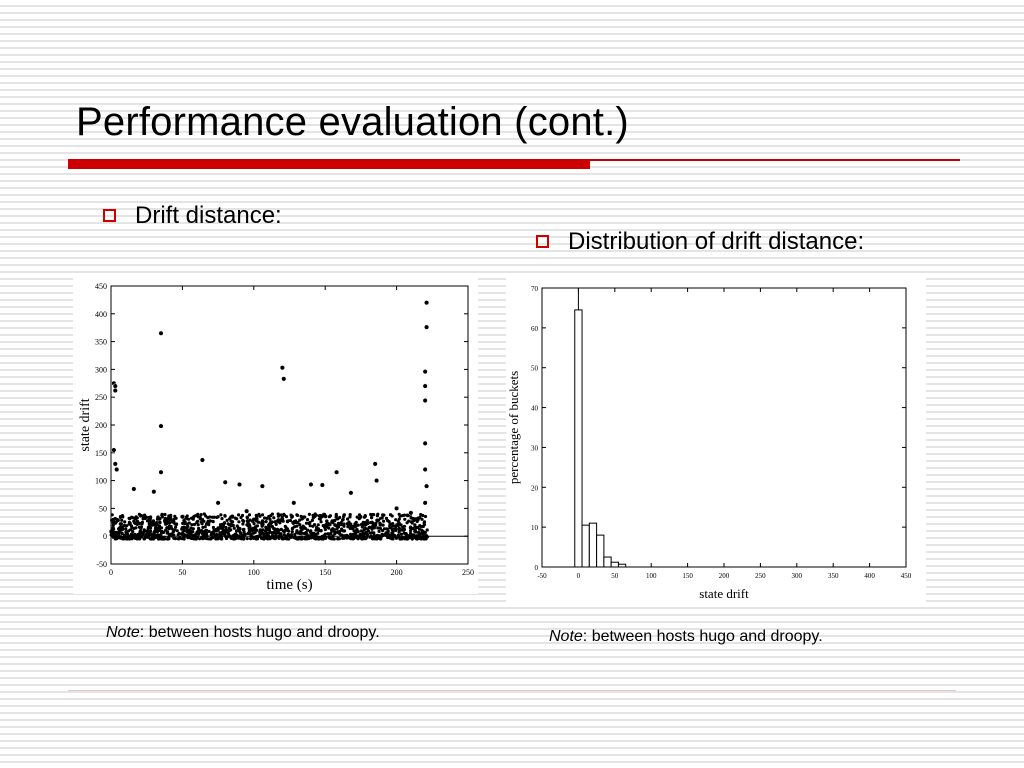 The height and width of the screenshot is (768, 1024). I want to click on x-tick-label: 100, so click(651, 576).